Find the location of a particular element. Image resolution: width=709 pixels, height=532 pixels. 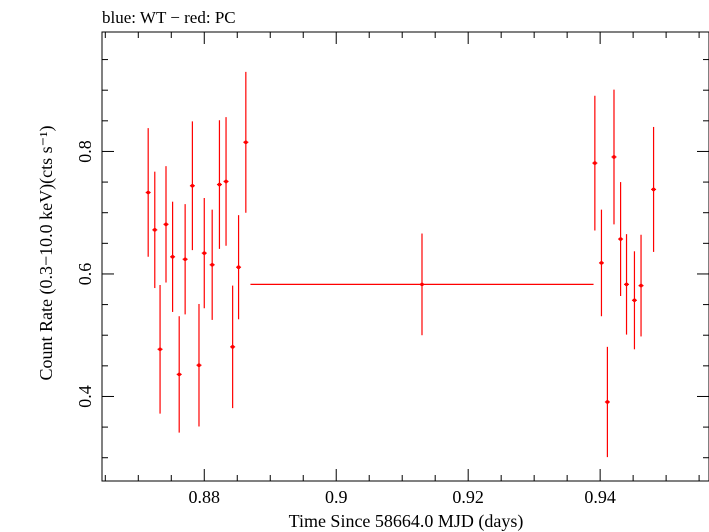

y-axis-label: Count Rate (0.3−10.0 keV)(cts s⁻¹) is located at coordinates (46, 252).